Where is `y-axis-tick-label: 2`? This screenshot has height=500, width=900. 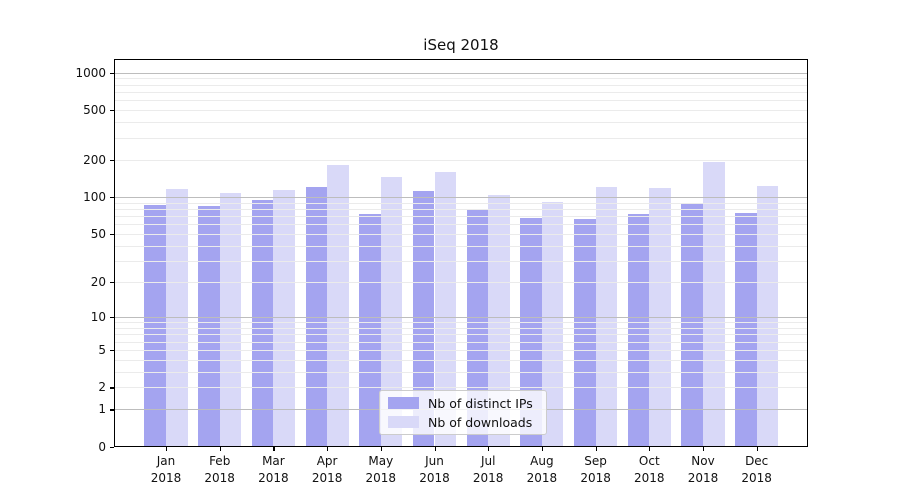 y-axis-tick-label: 2 is located at coordinates (102, 387).